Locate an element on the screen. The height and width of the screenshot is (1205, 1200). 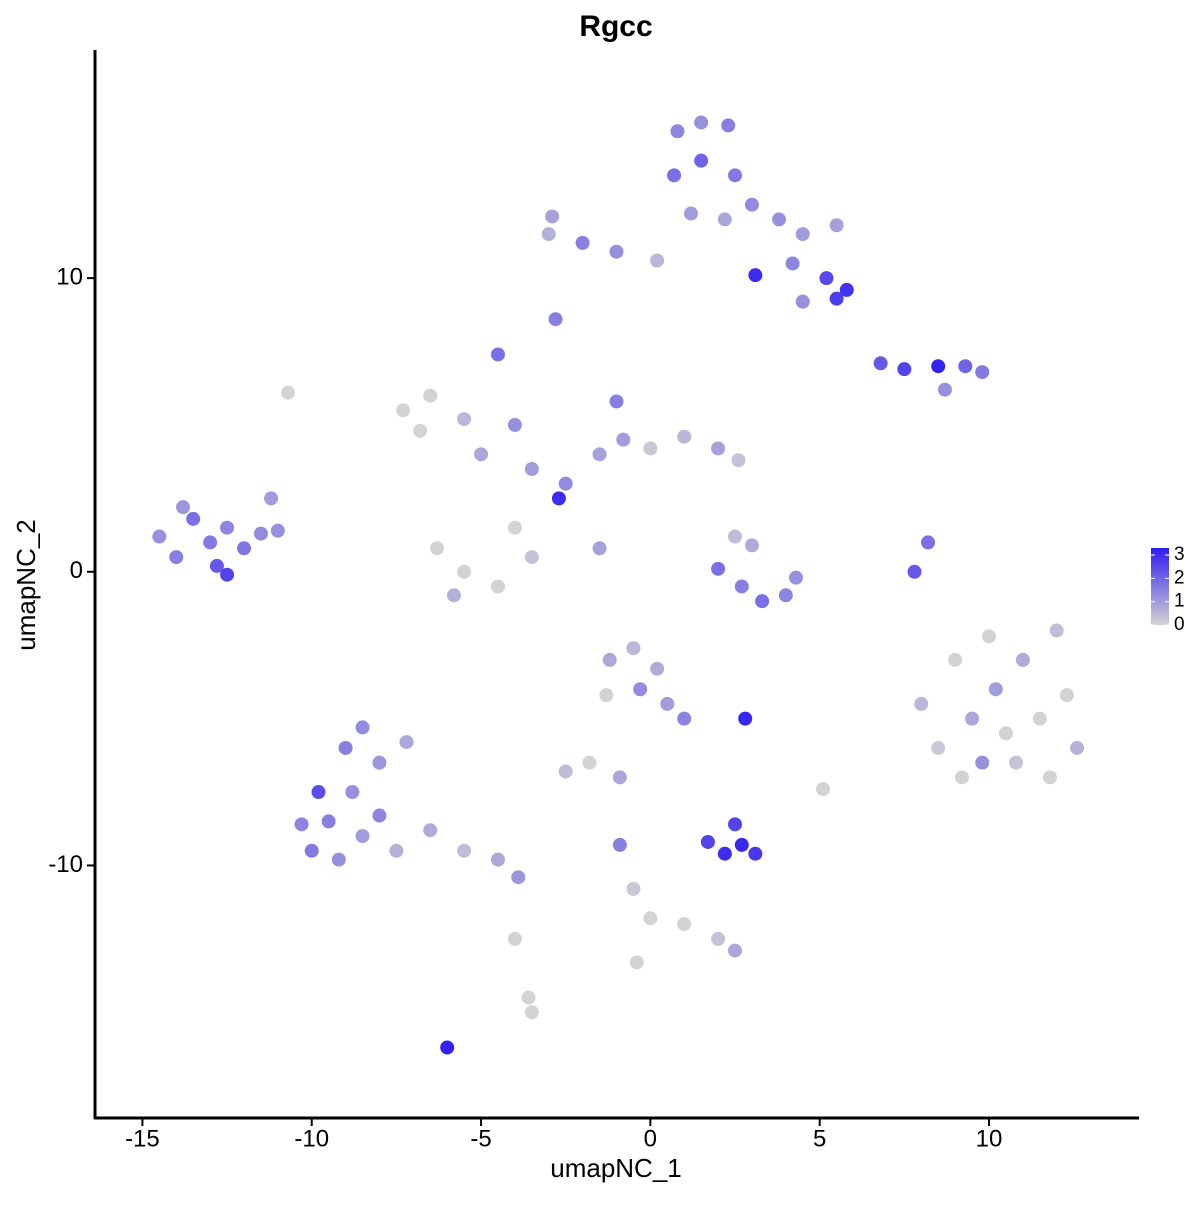
x-tick-label: 10 is located at coordinates (989, 1138).